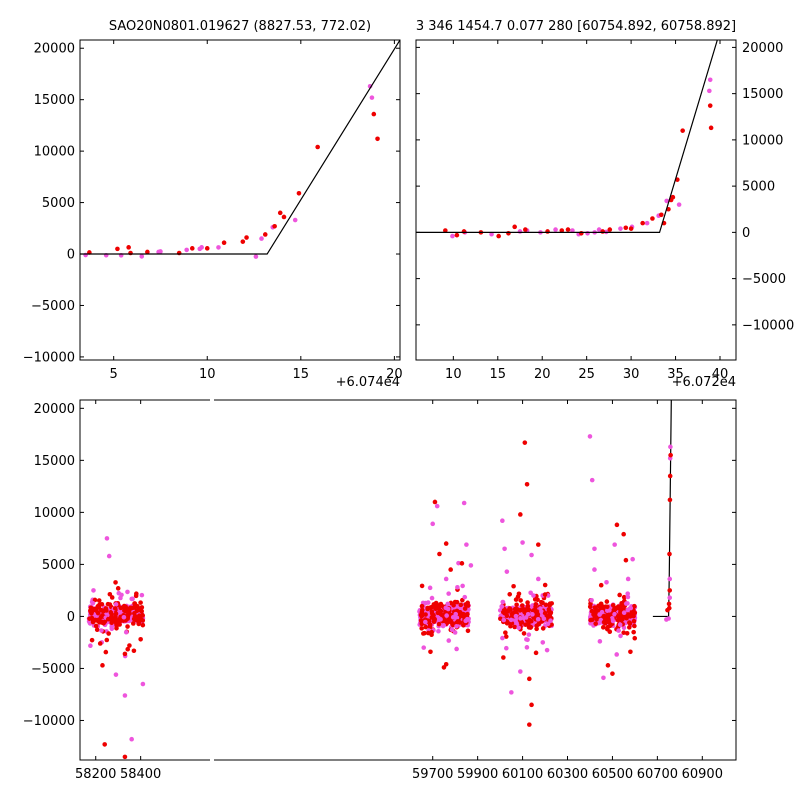 Image resolution: width=800 pixels, height=800 pixels. I want to click on x-tick-label: 15, so click(498, 374).